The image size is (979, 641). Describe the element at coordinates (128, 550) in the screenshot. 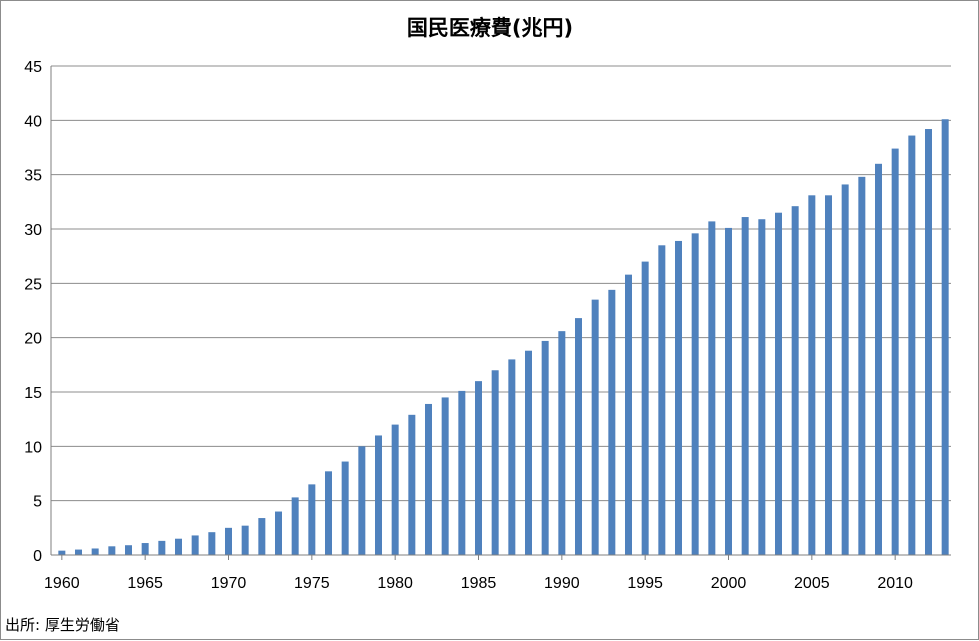

I see `bar-1964` at that location.